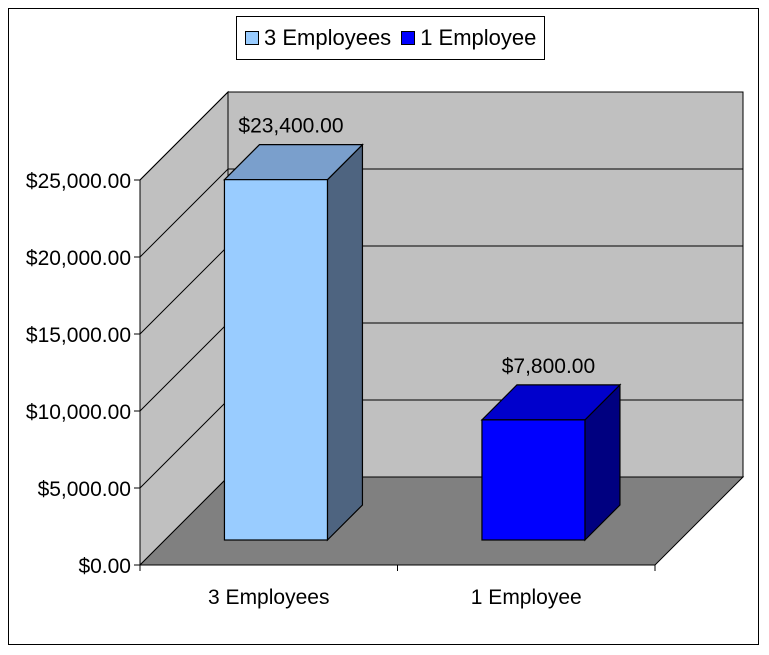 The height and width of the screenshot is (655, 769). I want to click on data-label-3-employees: $23,400.00, so click(290, 126).